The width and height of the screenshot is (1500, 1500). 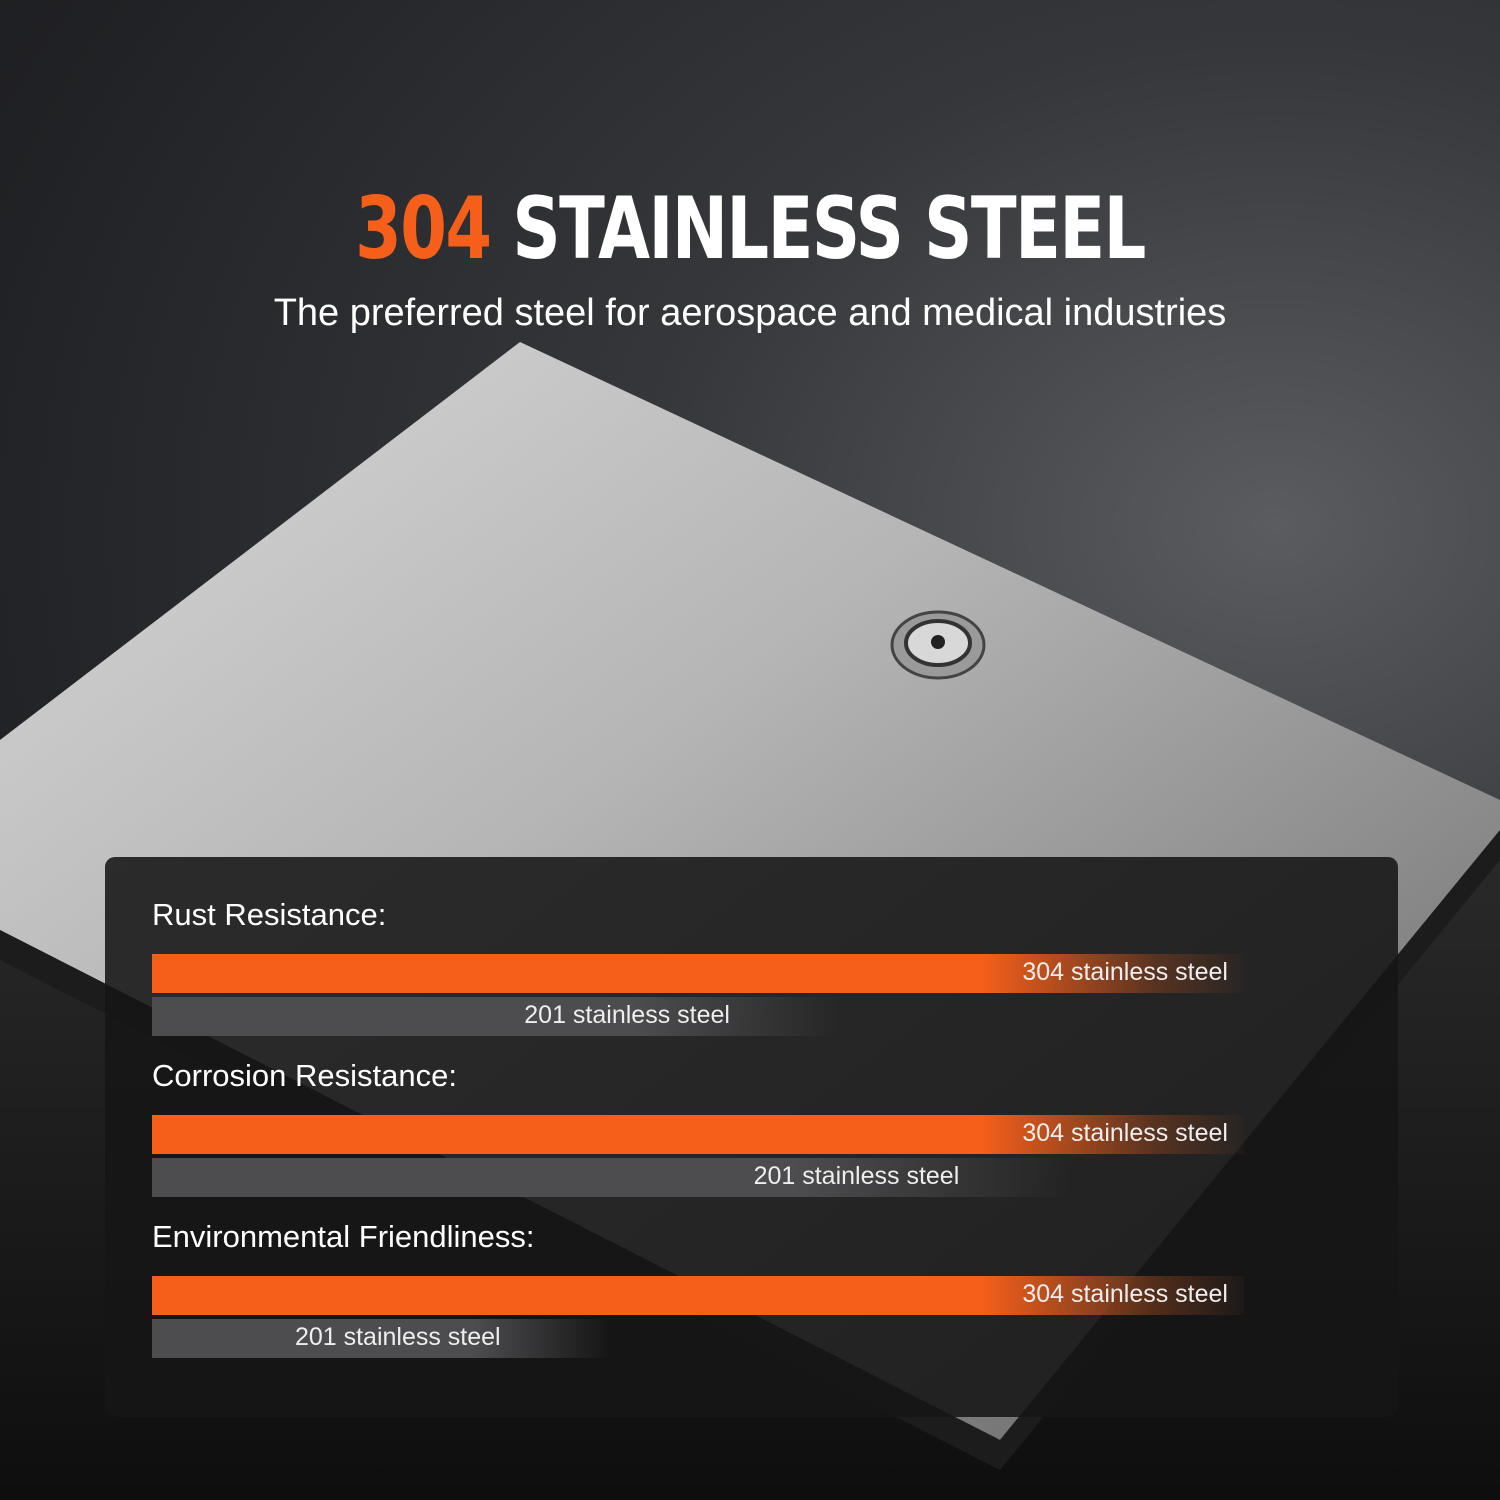 What do you see at coordinates (304, 1075) in the screenshot?
I see `comparison-label: Corrosion Resistance:` at bounding box center [304, 1075].